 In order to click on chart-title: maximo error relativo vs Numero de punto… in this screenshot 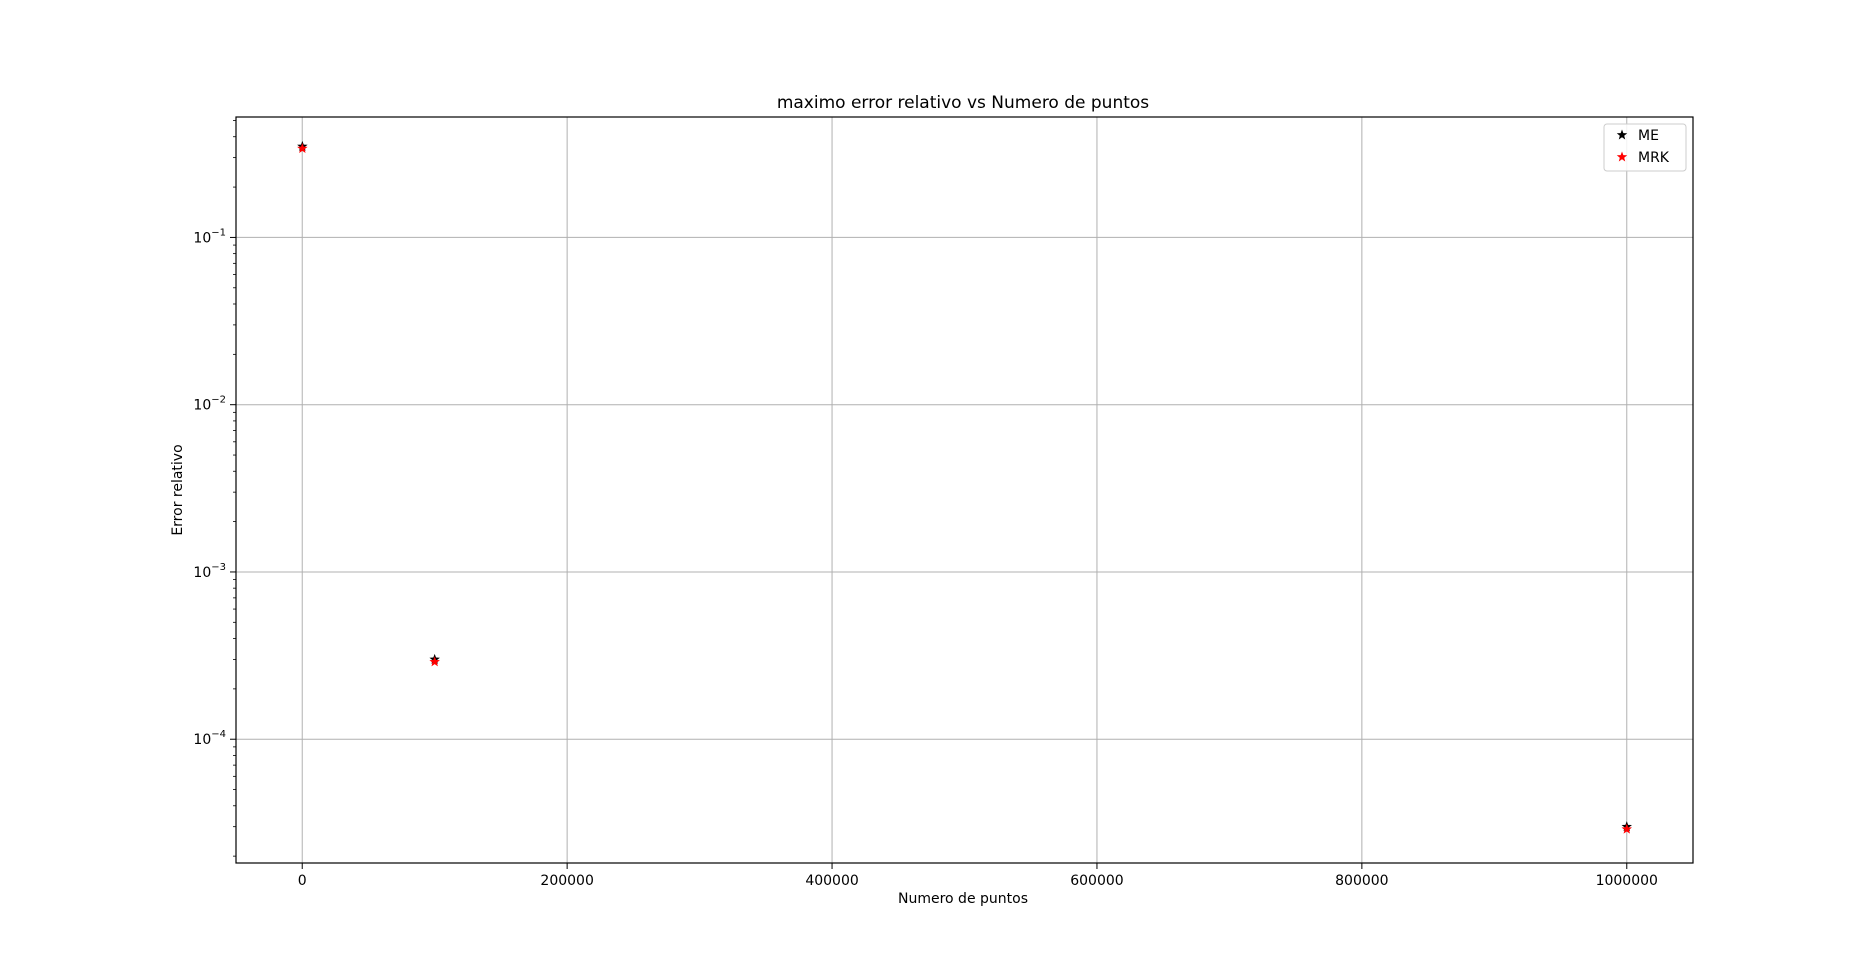, I will do `click(963, 103)`.